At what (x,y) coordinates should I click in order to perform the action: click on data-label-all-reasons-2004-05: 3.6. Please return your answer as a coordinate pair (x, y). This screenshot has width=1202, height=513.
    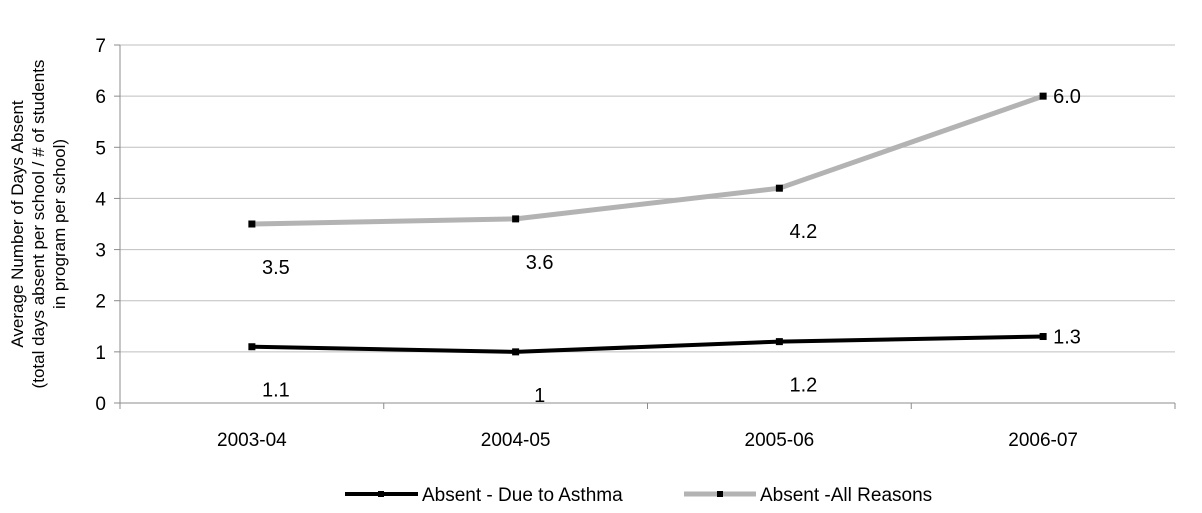
    Looking at the image, I should click on (540, 263).